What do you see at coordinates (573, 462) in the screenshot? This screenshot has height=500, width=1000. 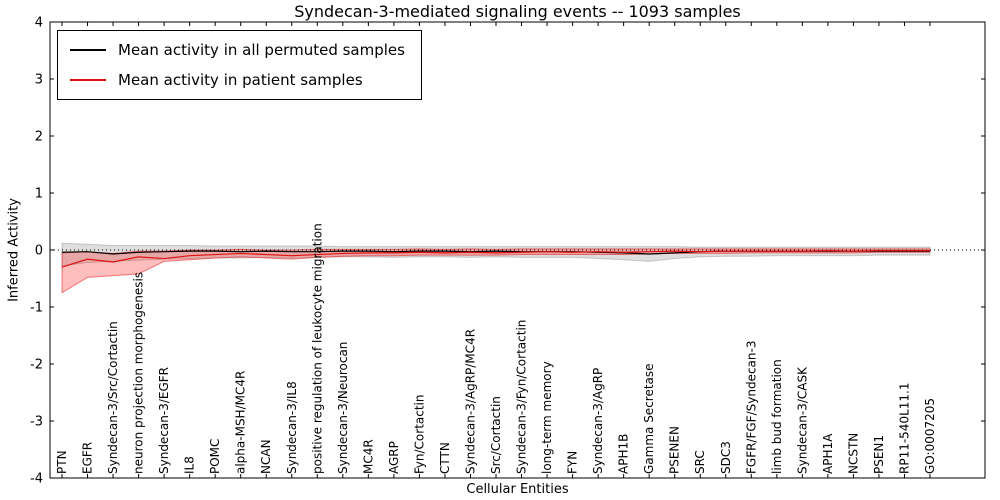 I see `x-tick-label: FYN` at bounding box center [573, 462].